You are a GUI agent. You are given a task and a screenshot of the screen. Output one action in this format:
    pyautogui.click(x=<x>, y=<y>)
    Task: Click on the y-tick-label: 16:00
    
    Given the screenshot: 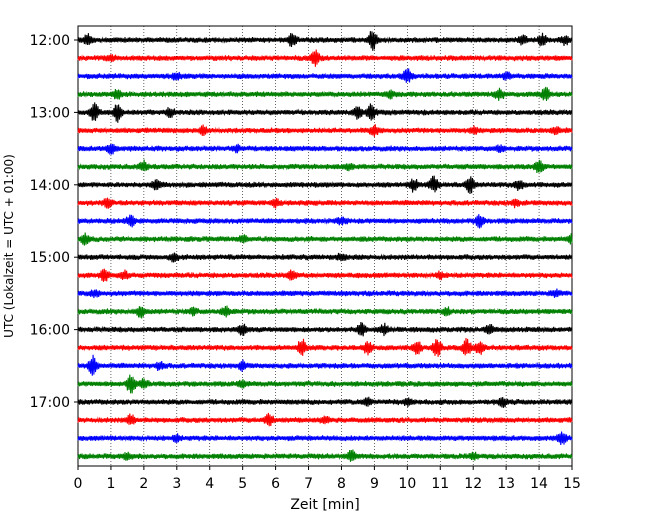 What is the action you would take?
    pyautogui.click(x=50, y=331)
    